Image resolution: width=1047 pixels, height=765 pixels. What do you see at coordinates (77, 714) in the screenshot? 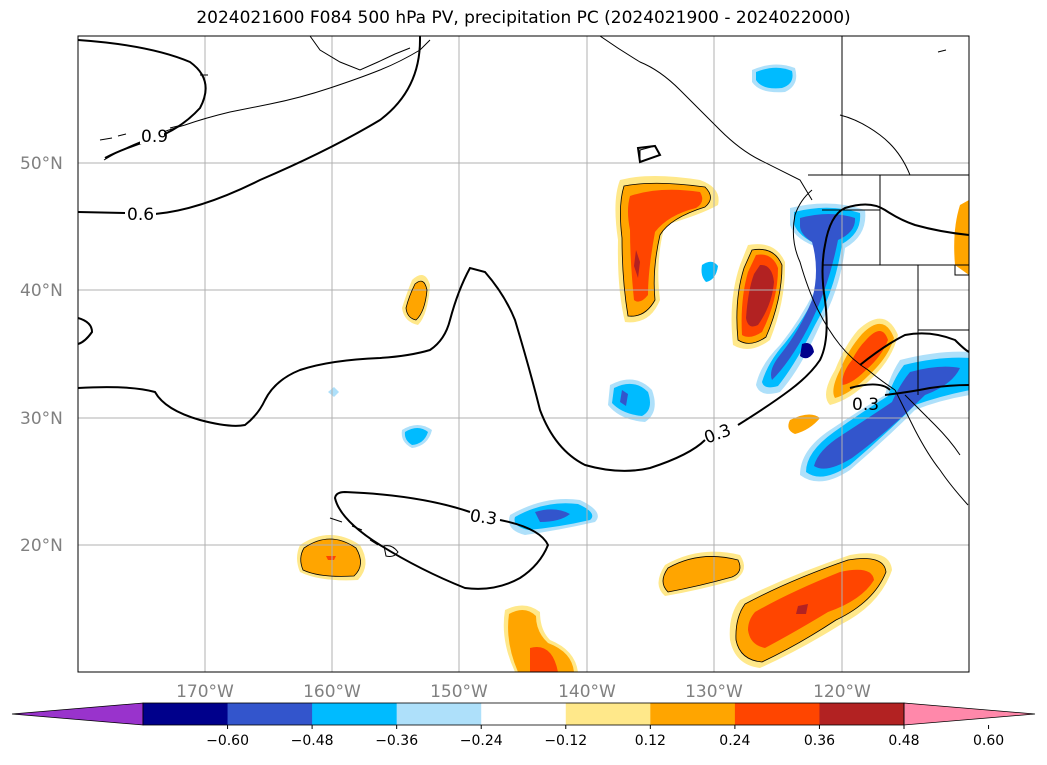
I see `colorbar-extend-low` at bounding box center [77, 714].